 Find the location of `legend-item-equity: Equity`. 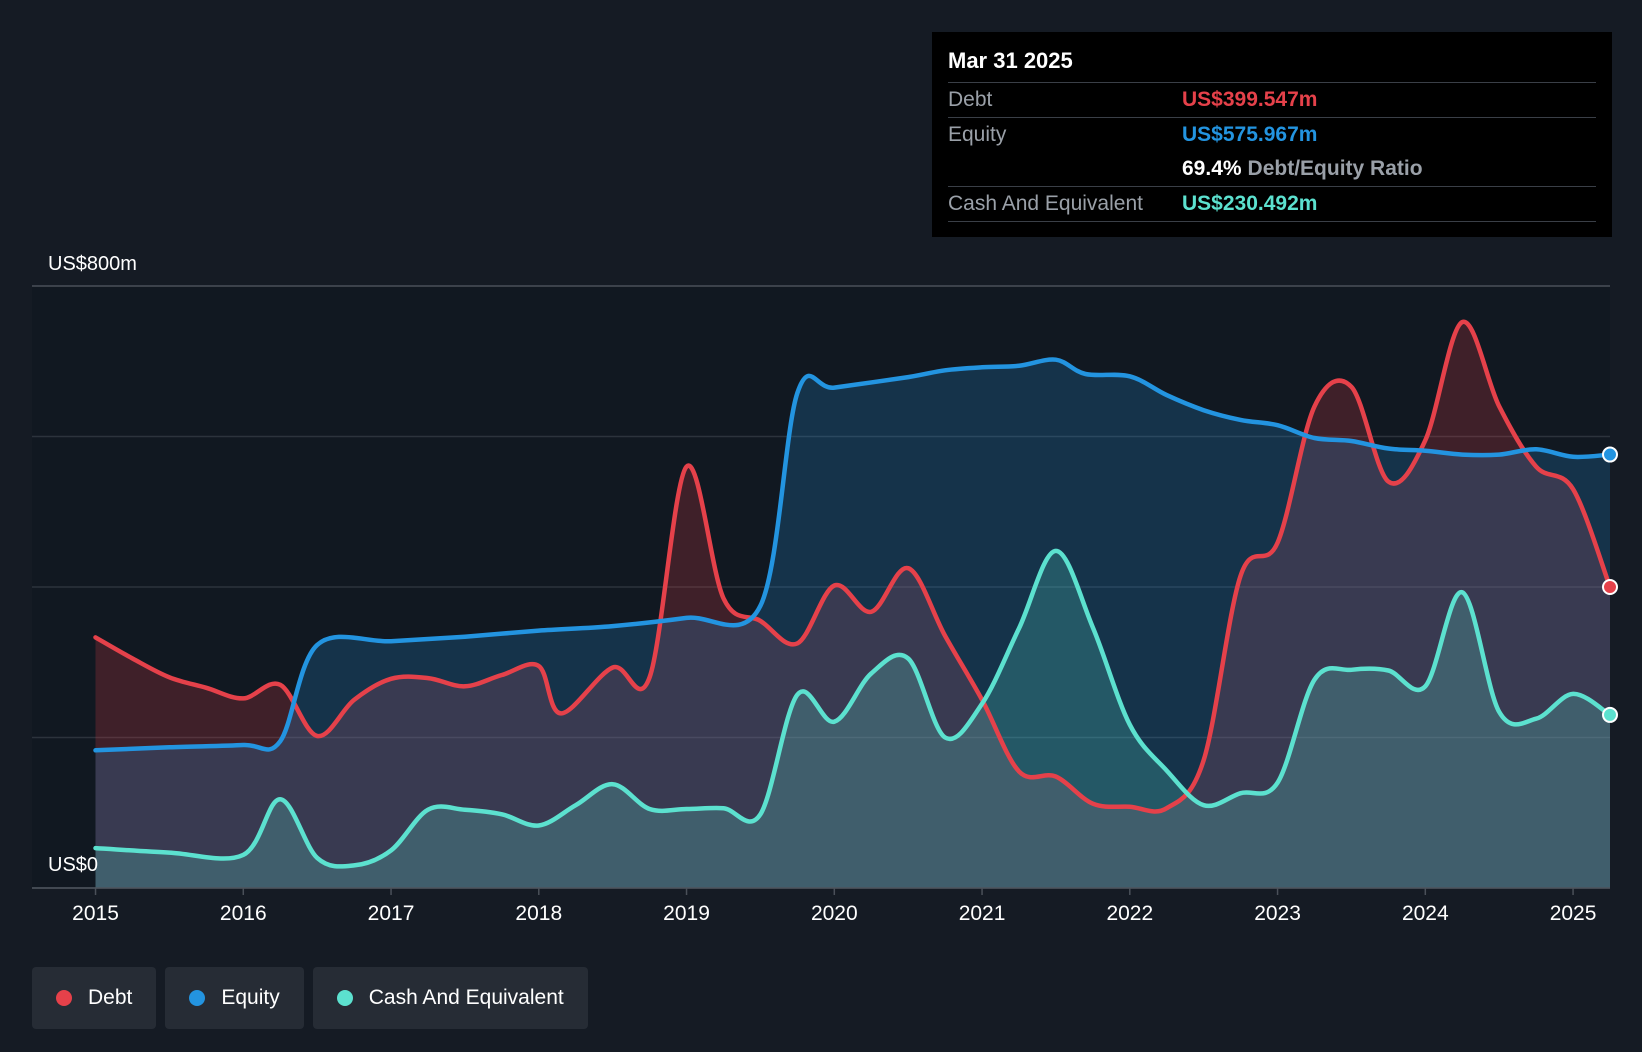

legend-item-equity: Equity is located at coordinates (234, 998).